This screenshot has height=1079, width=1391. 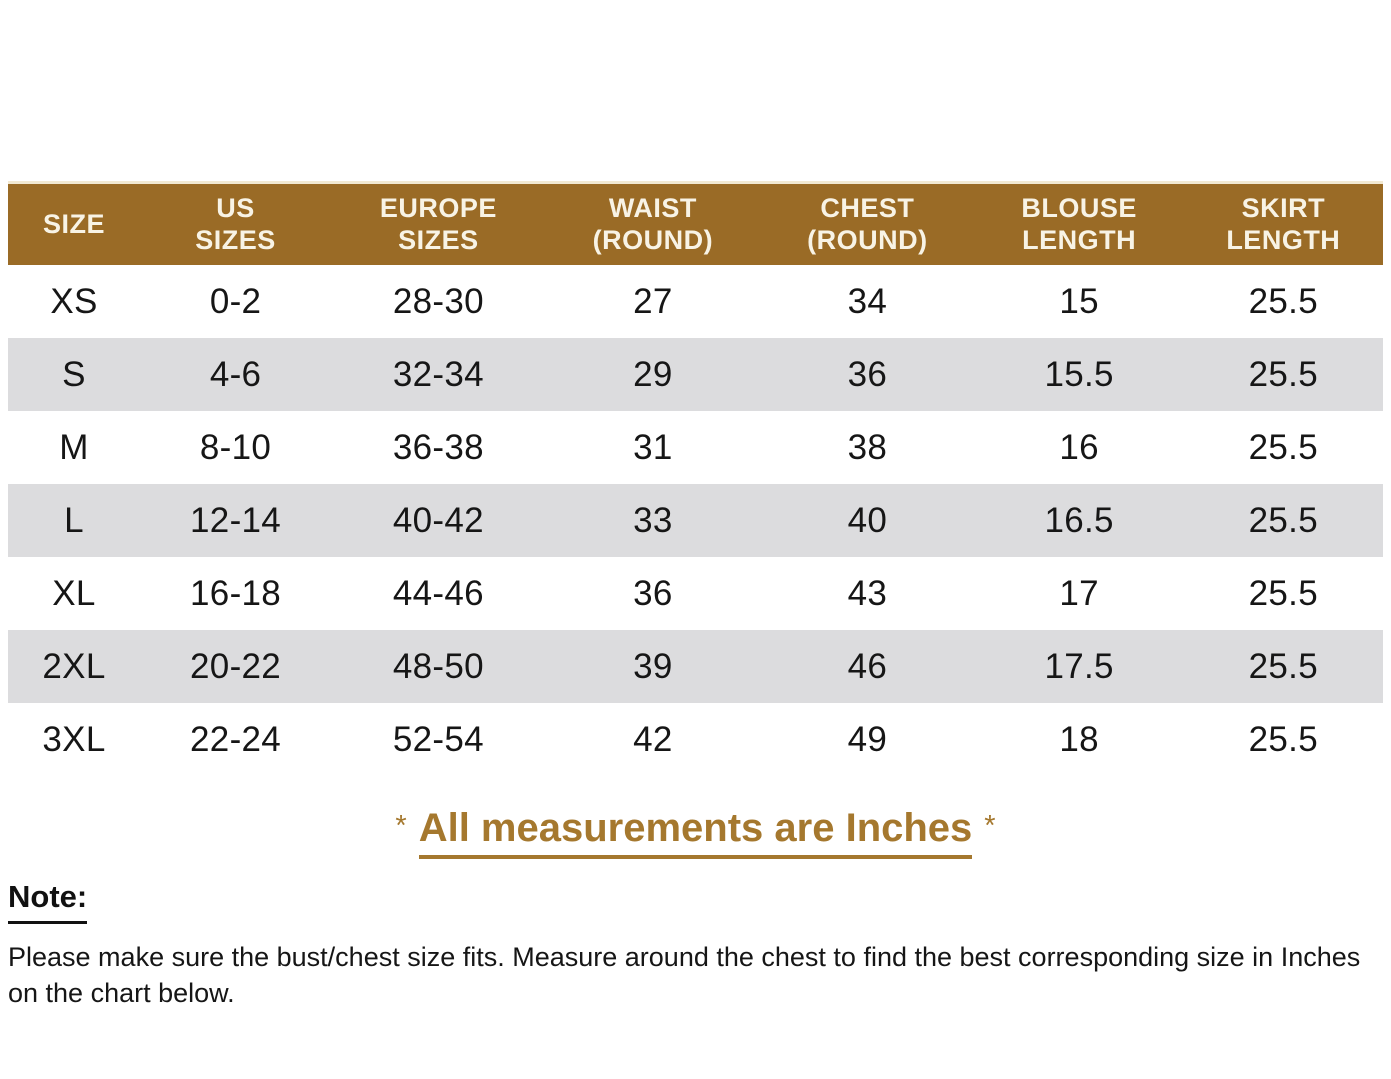 What do you see at coordinates (695, 666) in the screenshot?
I see `table-row-2xl: 2XL 20-22 48-50 39 46 17.5 25.5` at bounding box center [695, 666].